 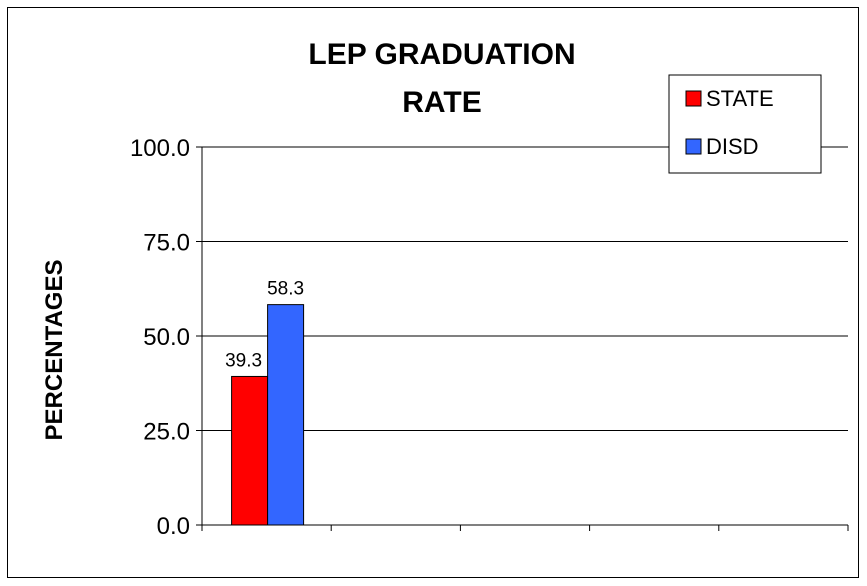 I want to click on y-tick-label: 50.0, so click(x=166, y=337).